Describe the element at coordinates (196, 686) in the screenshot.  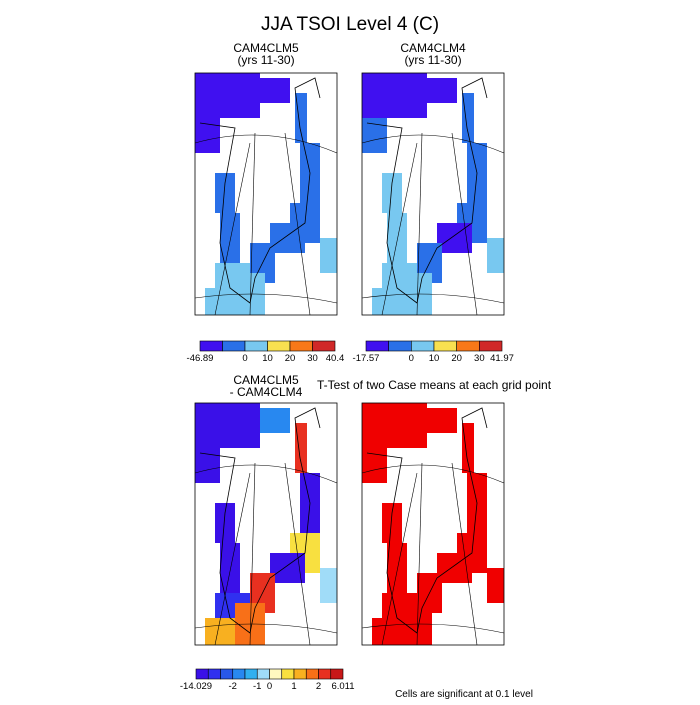
I see `colorbar-label: -14.029` at that location.